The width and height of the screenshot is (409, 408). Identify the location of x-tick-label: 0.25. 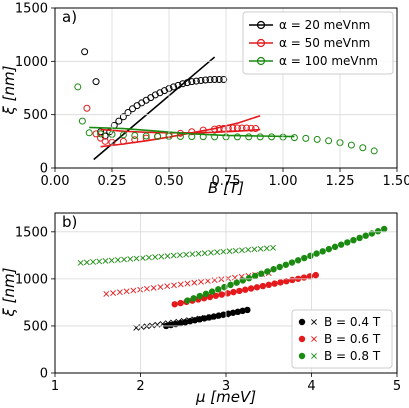
(112, 181).